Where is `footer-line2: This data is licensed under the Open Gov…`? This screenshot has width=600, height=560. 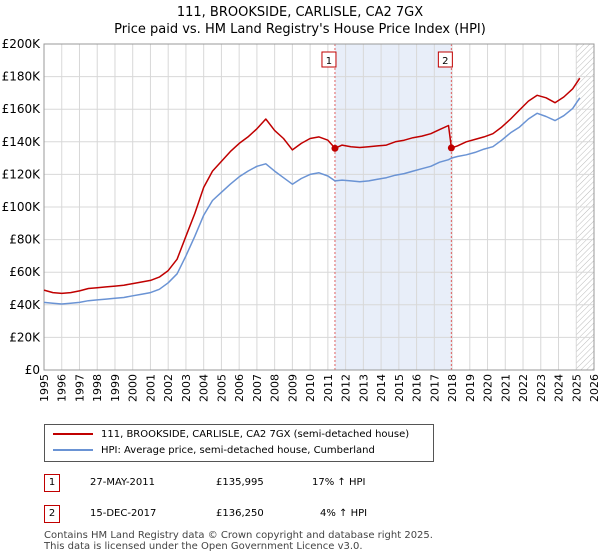
footer-line2: This data is licensed under the Open Gov… is located at coordinates (203, 546).